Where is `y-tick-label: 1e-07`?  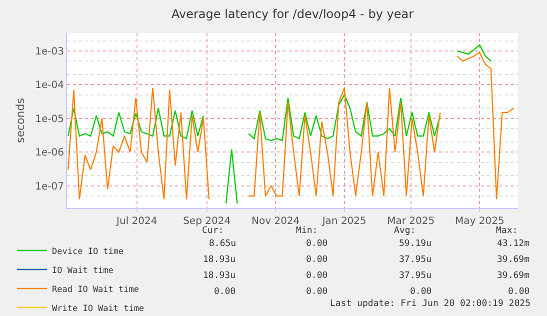
y-tick-label: 1e-07 is located at coordinates (49, 186).